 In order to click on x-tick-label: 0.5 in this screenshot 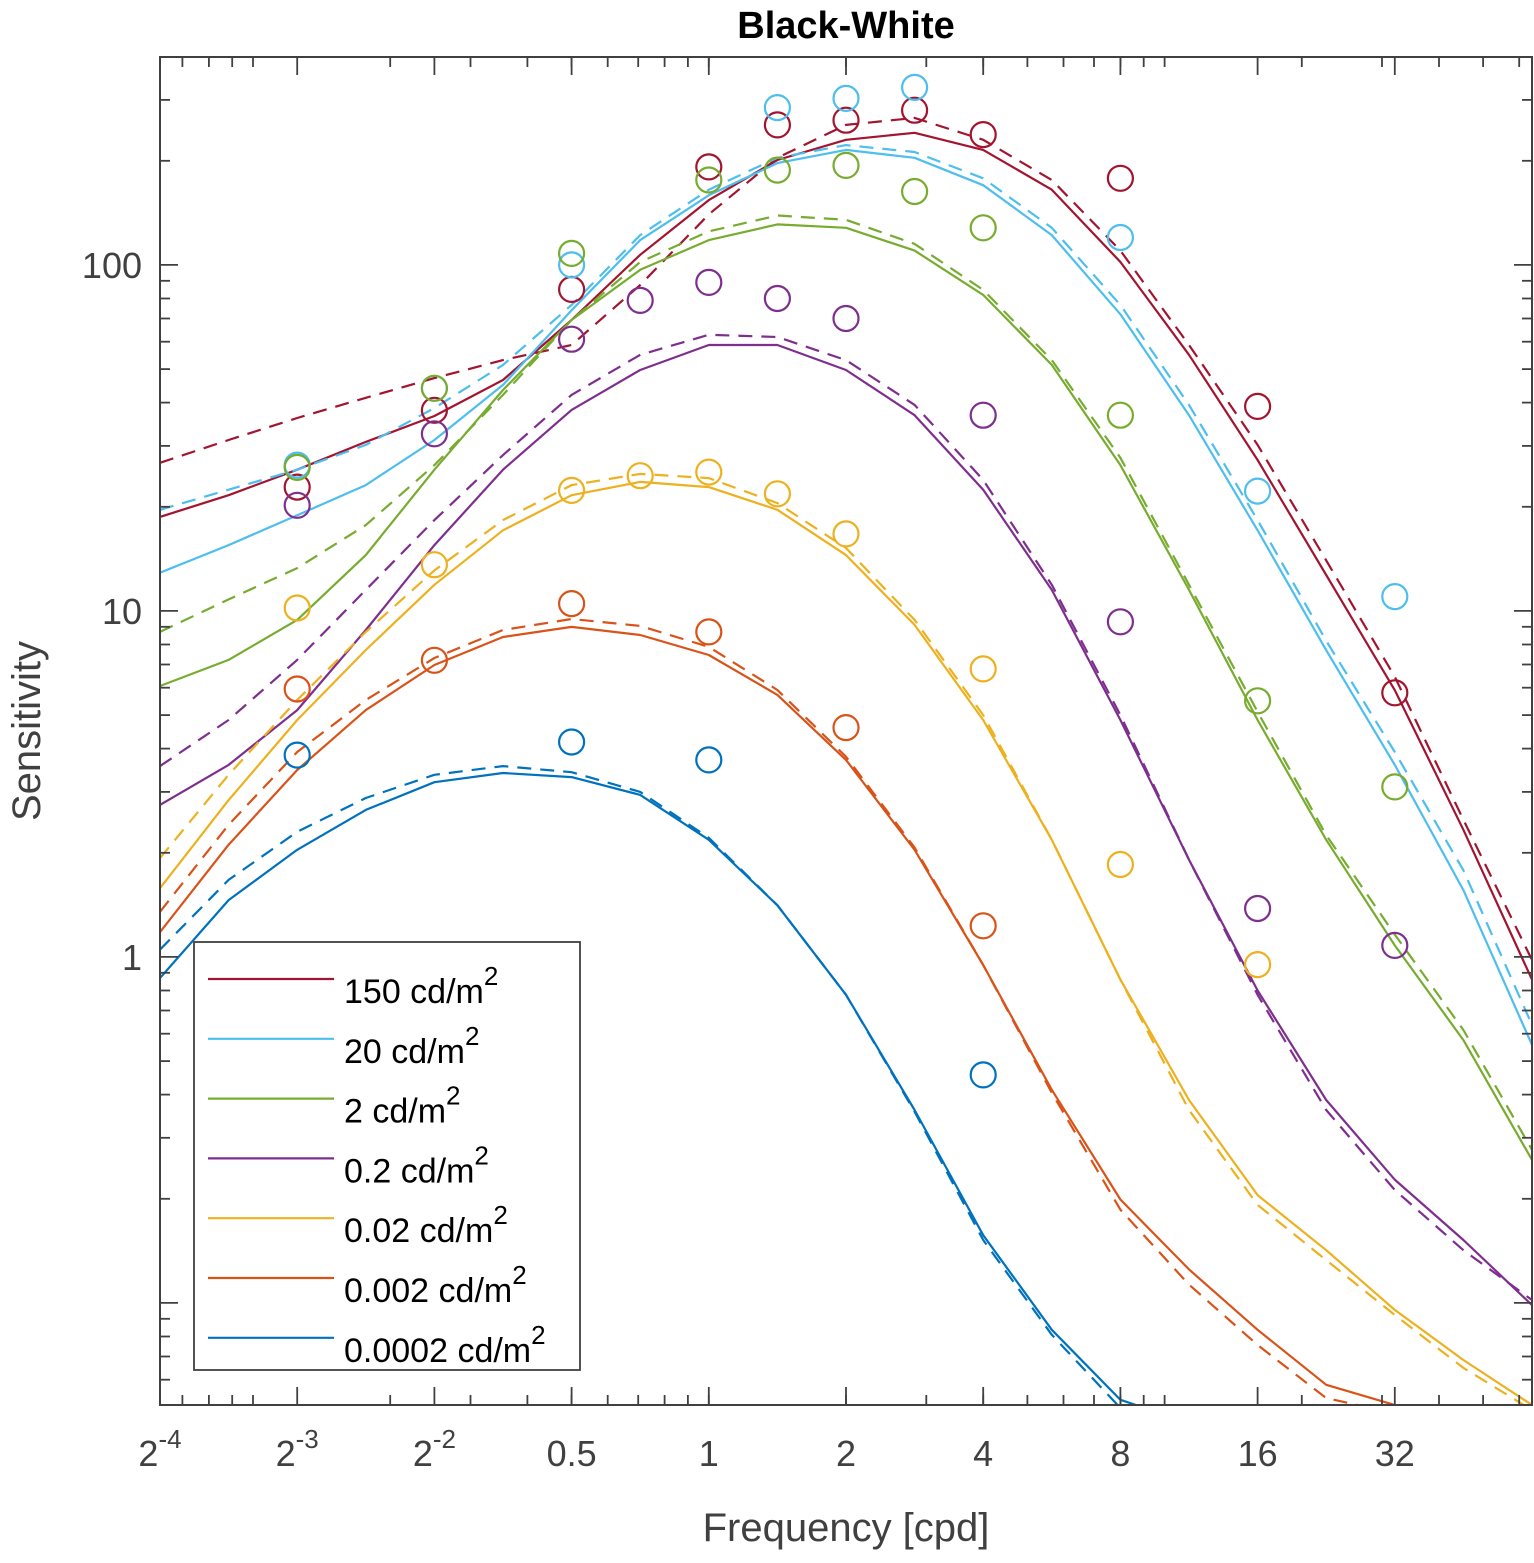, I will do `click(572, 1453)`.